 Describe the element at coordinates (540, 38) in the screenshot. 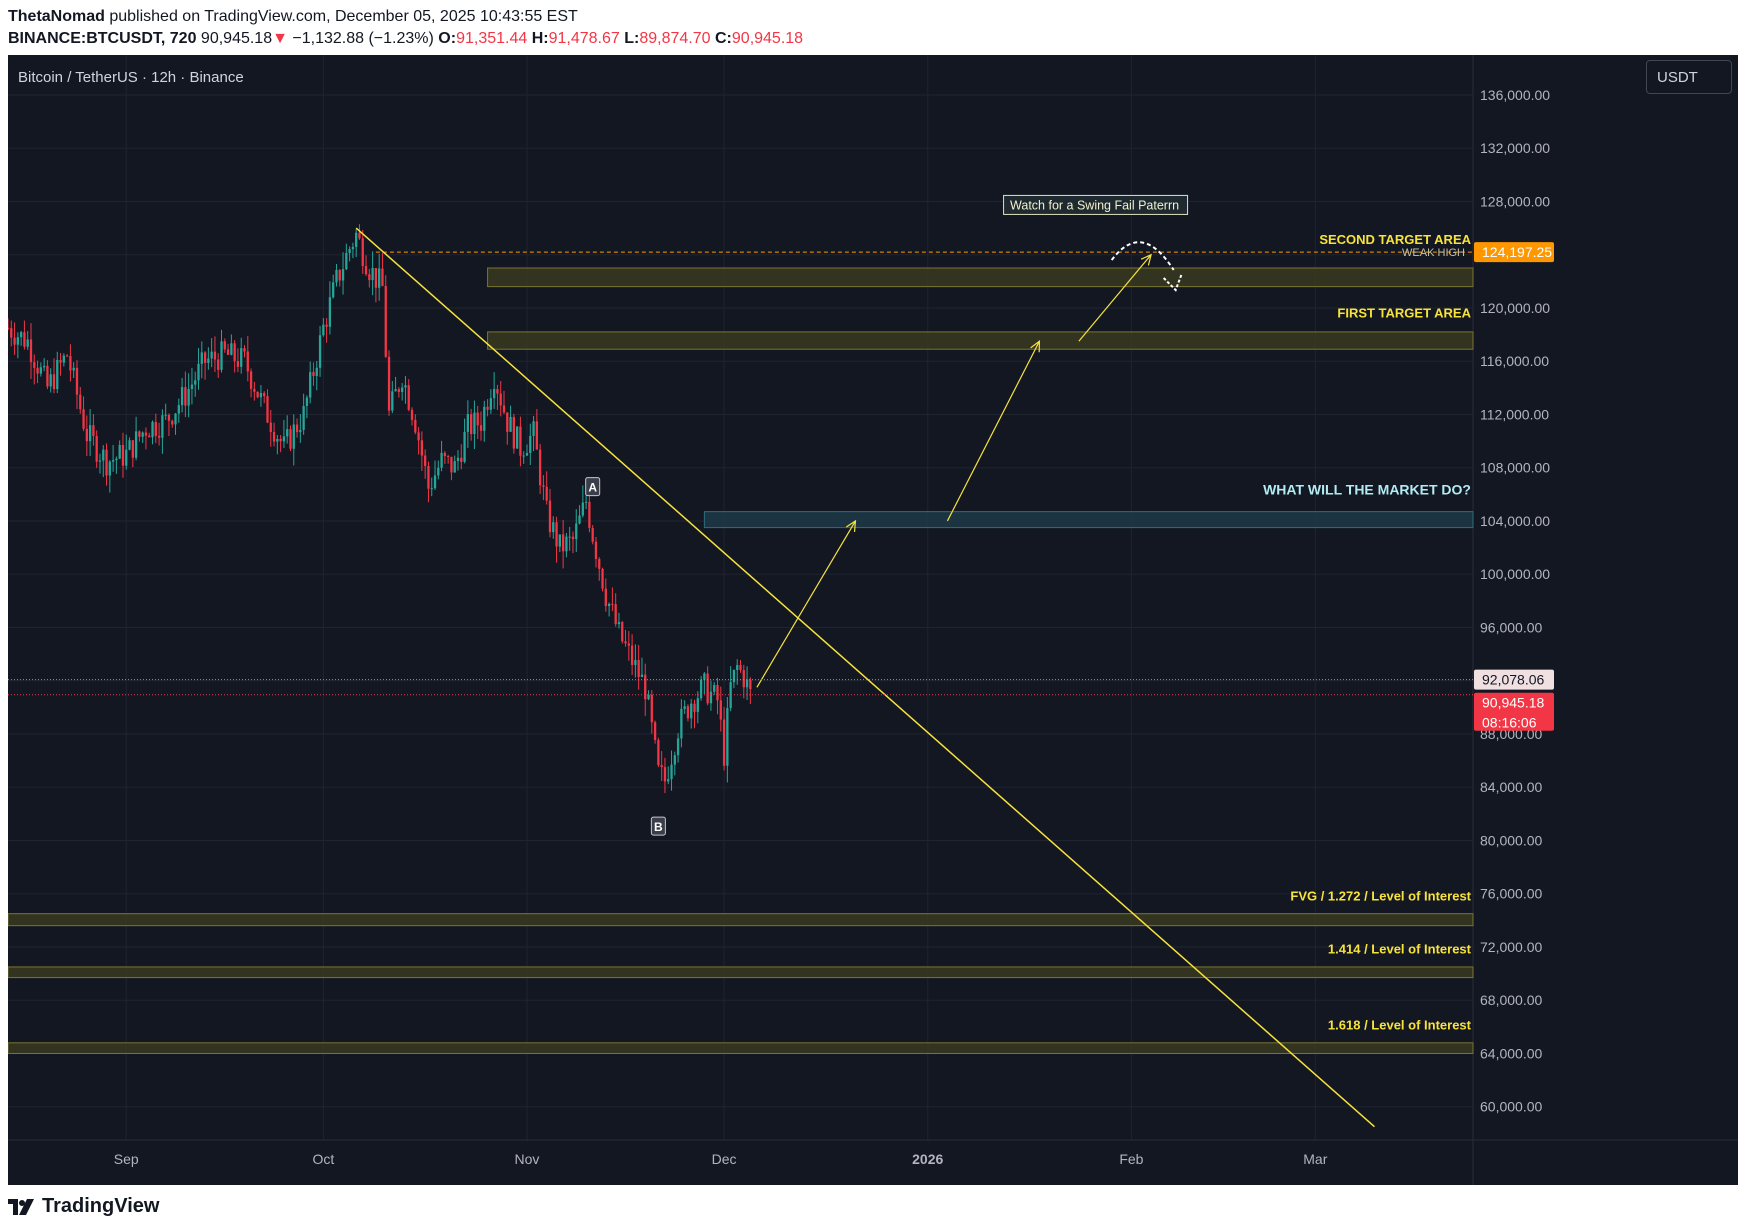

I see `high-label: H:` at that location.